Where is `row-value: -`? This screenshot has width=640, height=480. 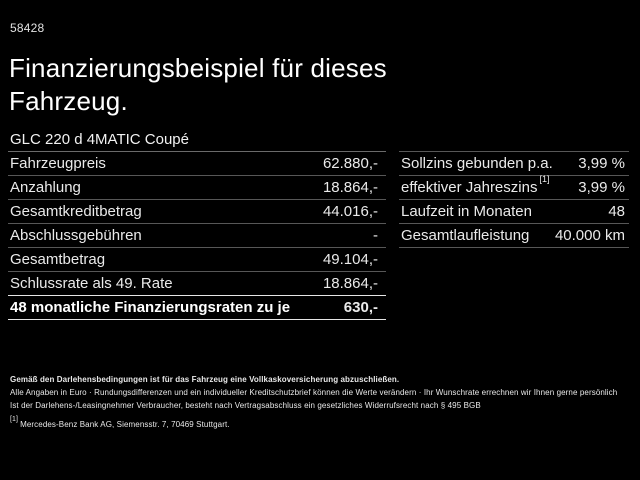
row-value: - is located at coordinates (375, 235).